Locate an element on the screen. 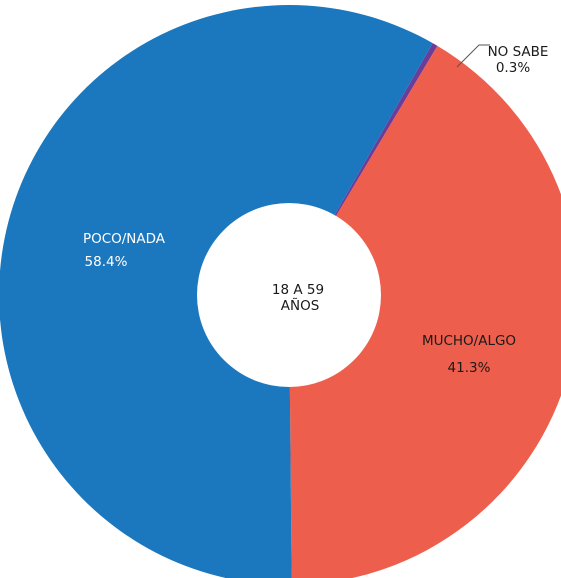 The image size is (561, 578). center-label-line-2: AÑOS is located at coordinates (300, 305).